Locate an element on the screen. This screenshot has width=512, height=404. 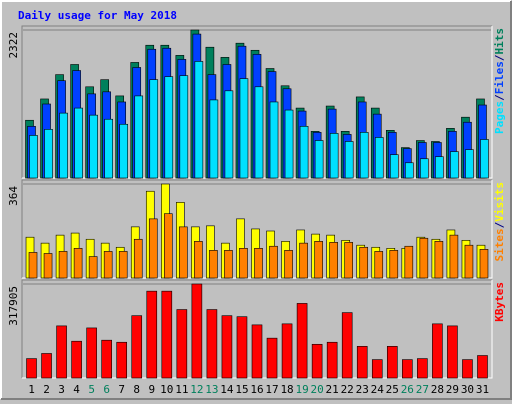
legend: KBytes is located at coordinates (499, 302).